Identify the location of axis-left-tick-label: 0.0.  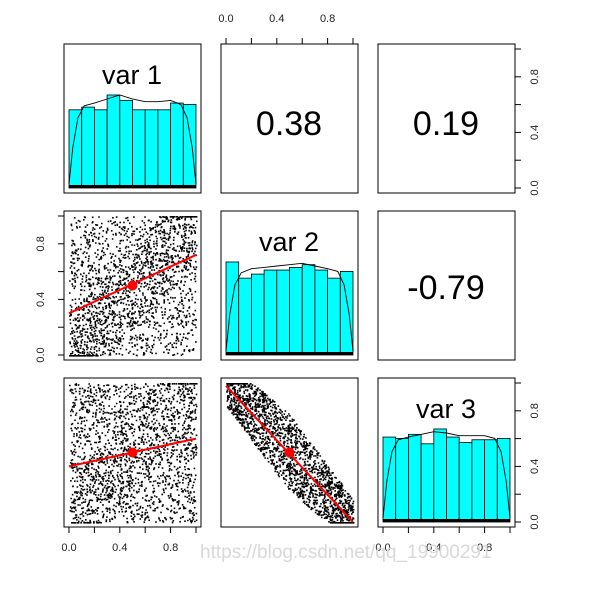
(41, 354).